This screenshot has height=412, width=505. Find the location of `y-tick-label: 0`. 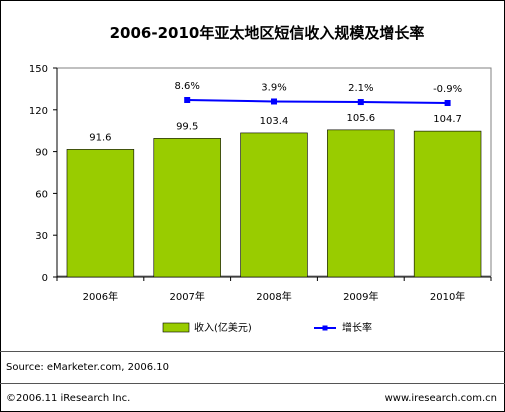

y-tick-label: 0 is located at coordinates (45, 278).